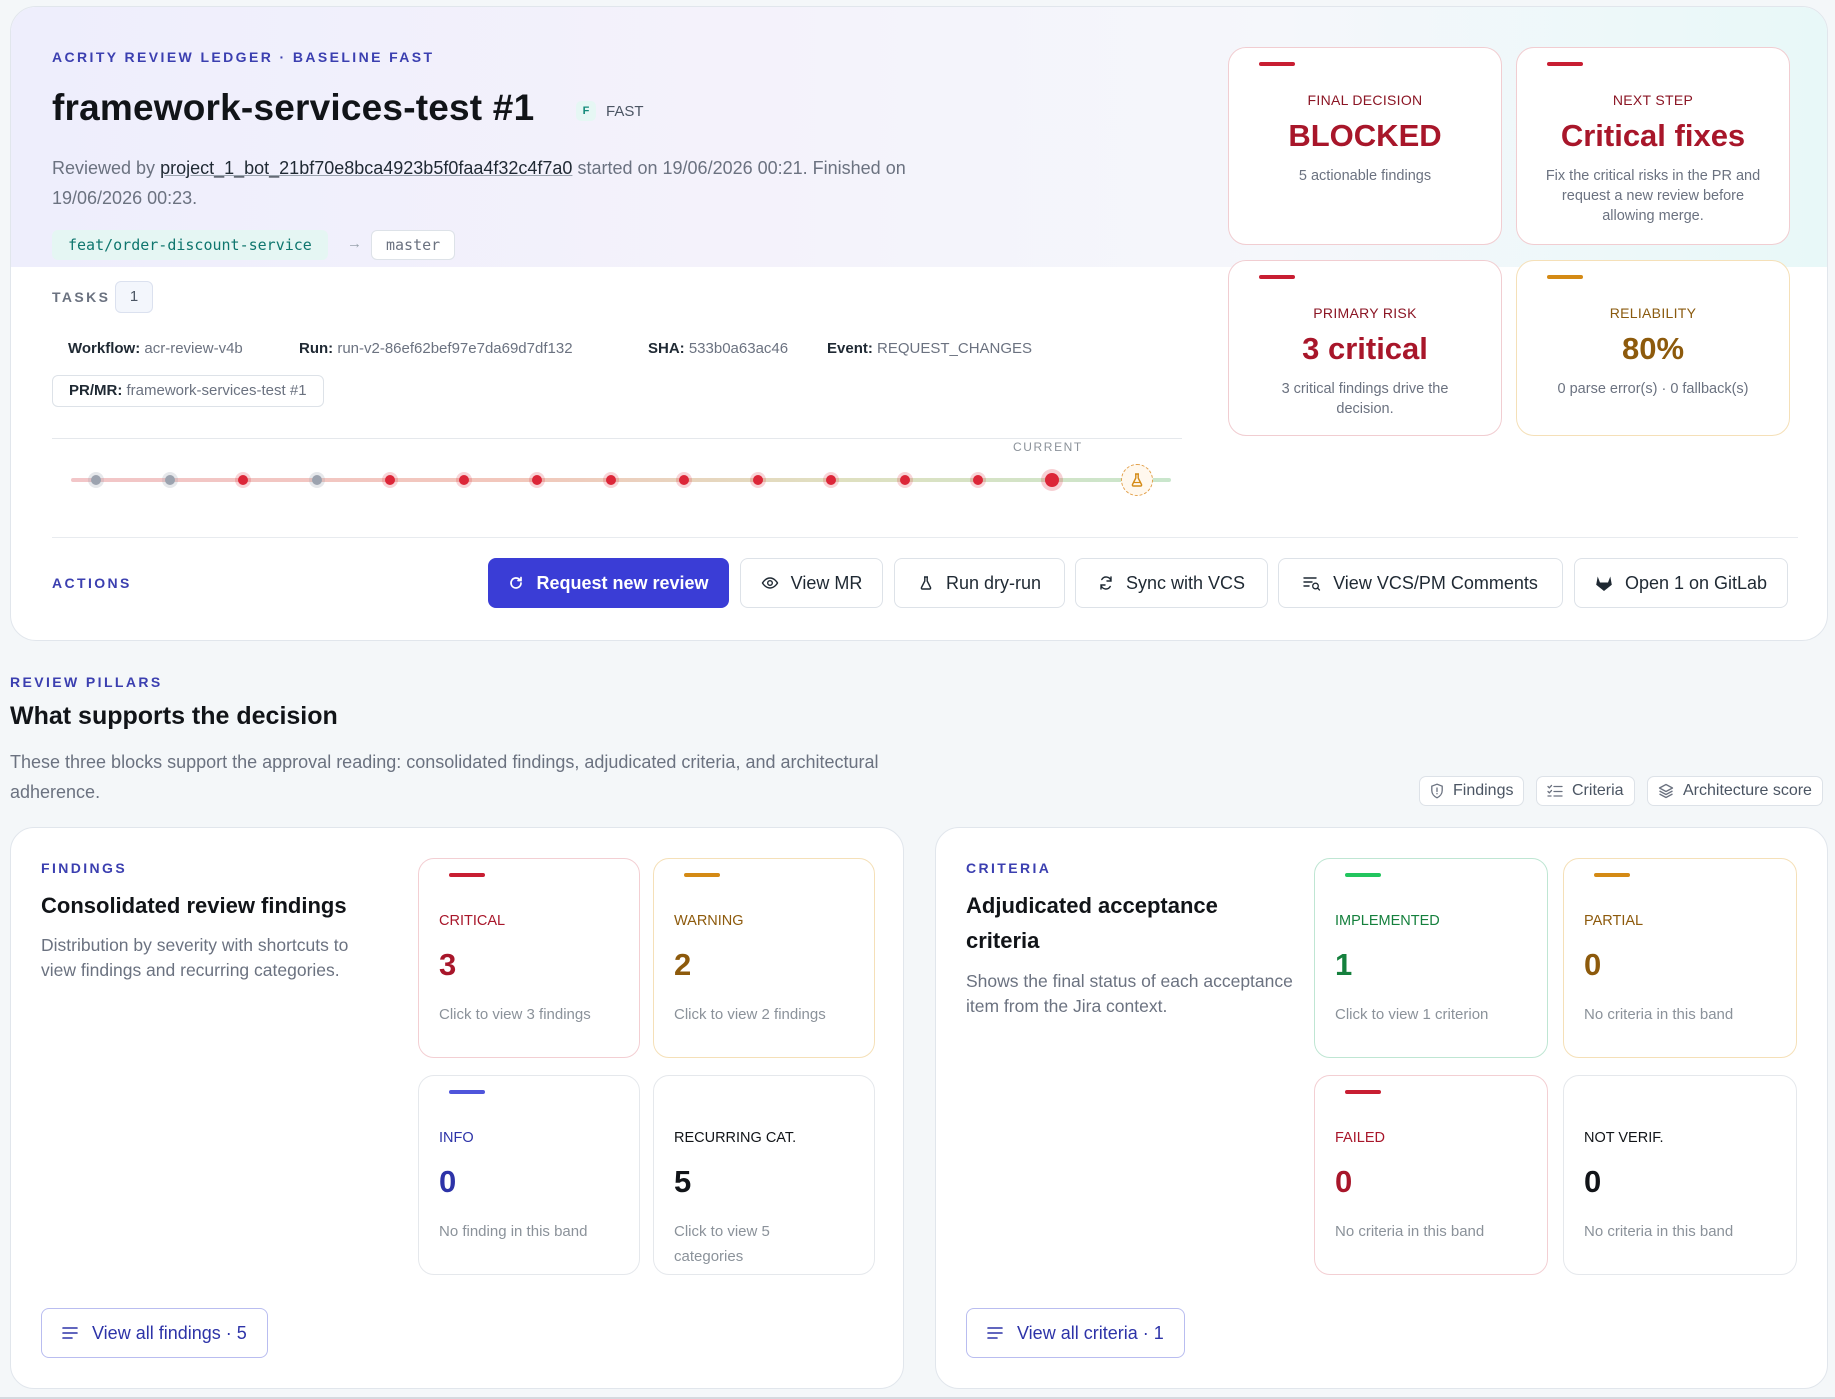 This screenshot has width=1835, height=1399. What do you see at coordinates (995, 1333) in the screenshot?
I see `list-icon` at bounding box center [995, 1333].